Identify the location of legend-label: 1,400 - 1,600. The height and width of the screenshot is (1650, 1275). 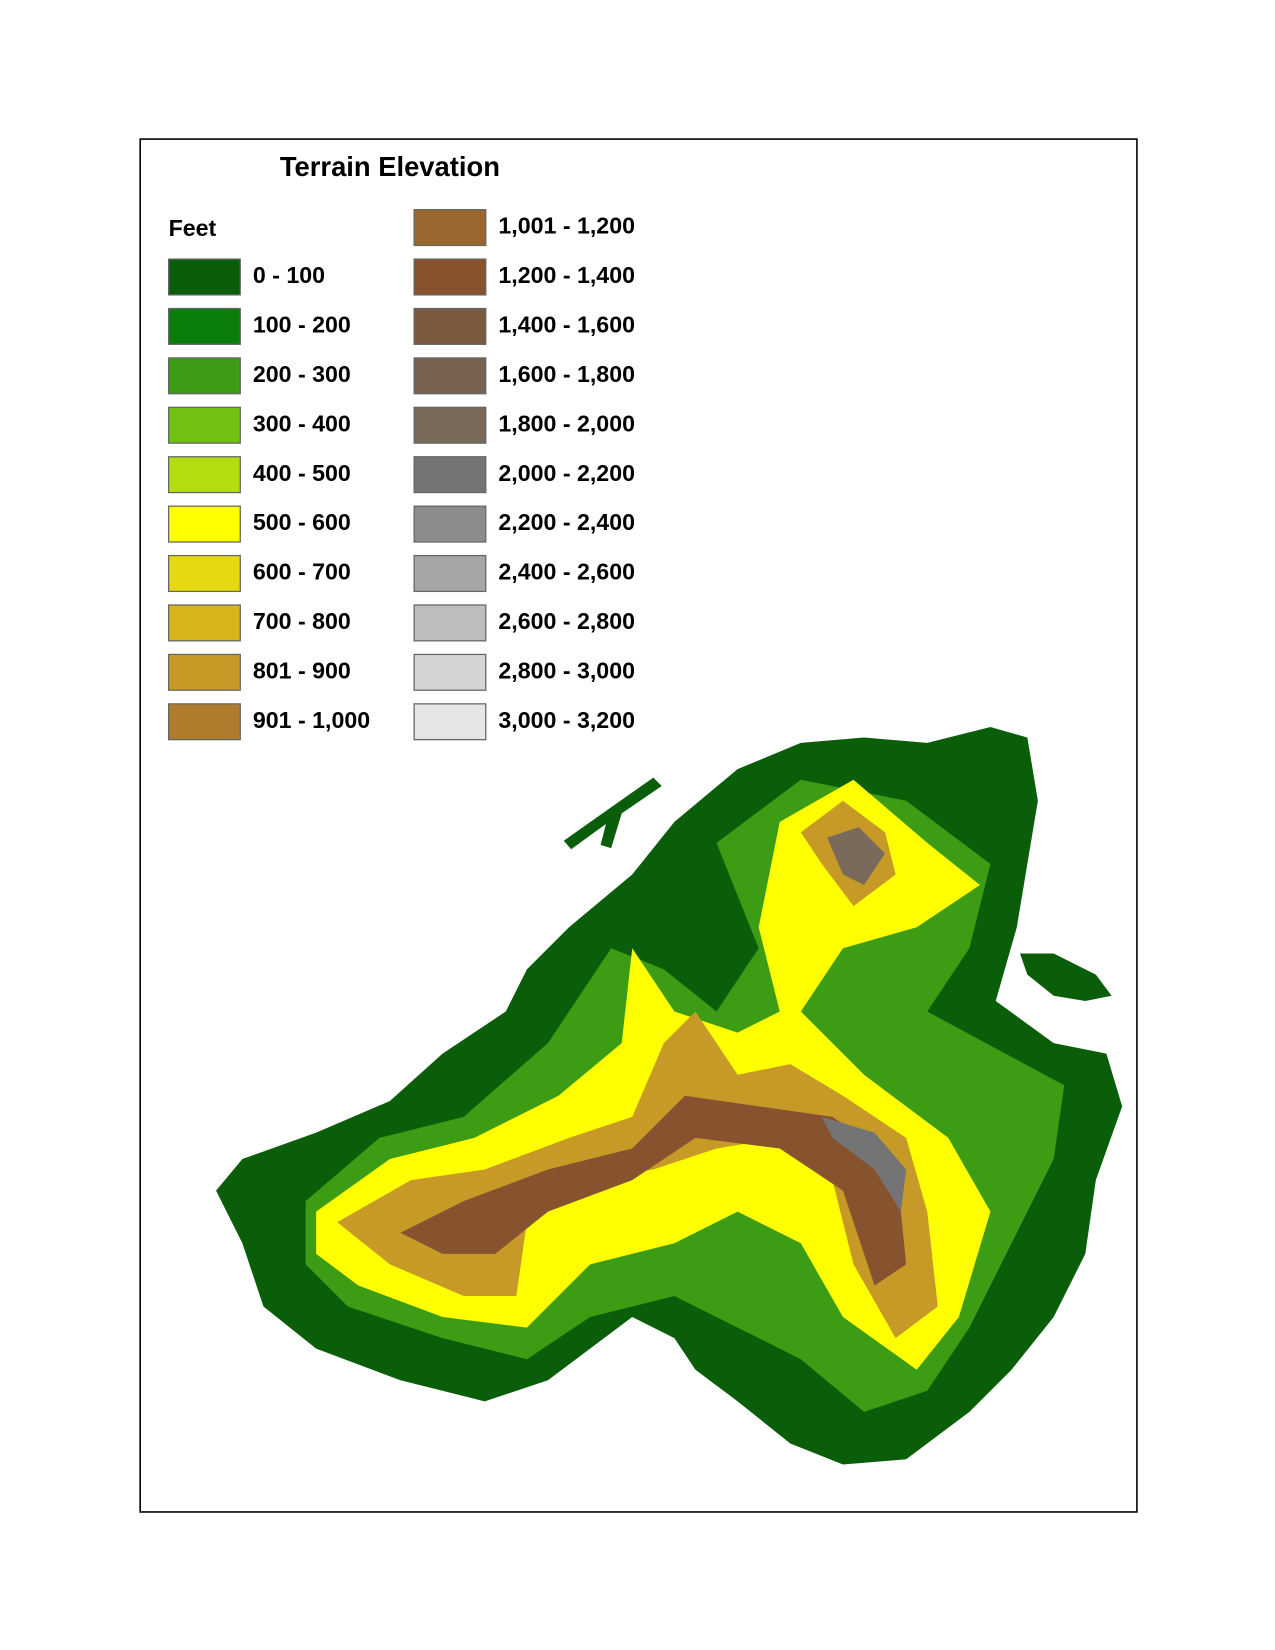
(566, 325).